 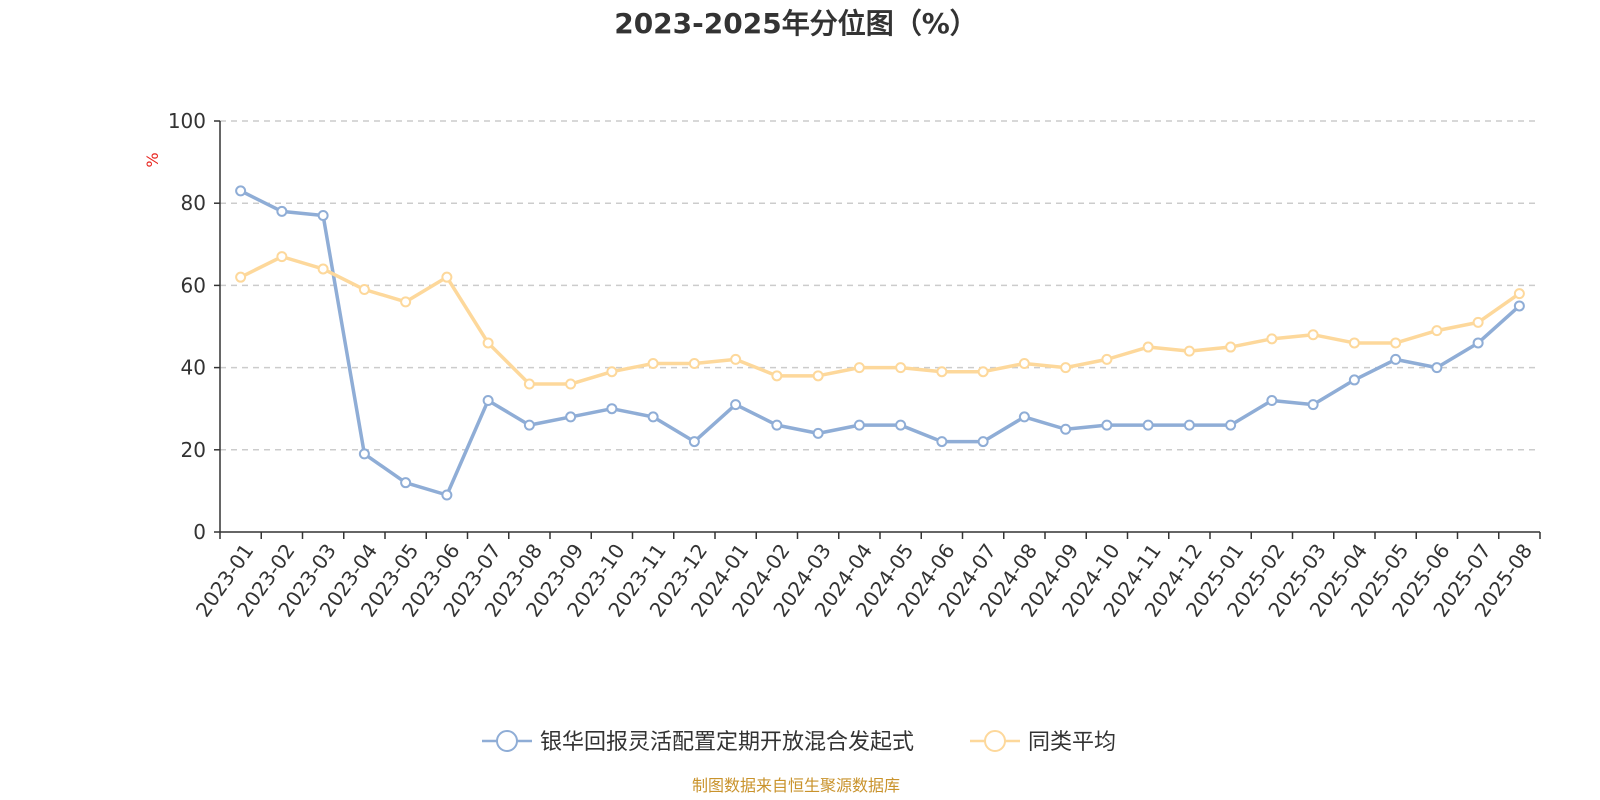 I want to click on y-tick-label: 20, so click(x=193, y=450).